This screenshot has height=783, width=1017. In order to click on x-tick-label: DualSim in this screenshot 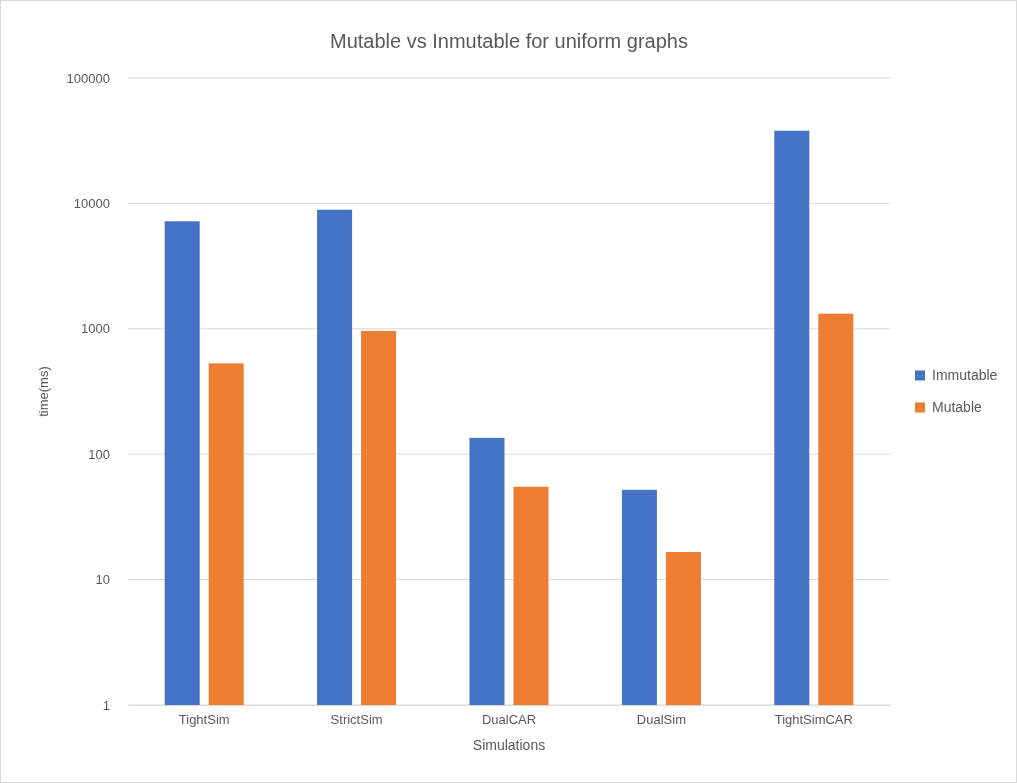, I will do `click(661, 720)`.